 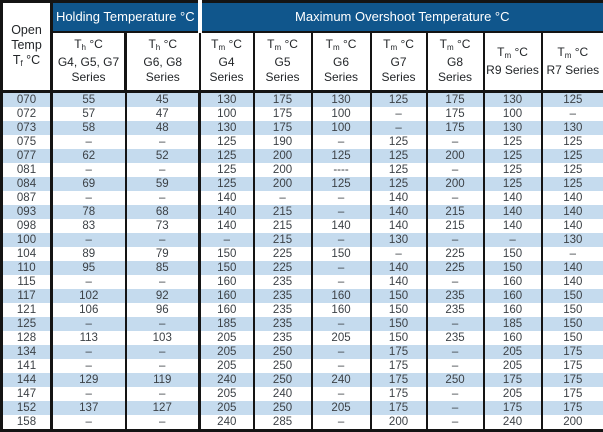 I want to click on column-symbol: Th °C, so click(x=163, y=45).